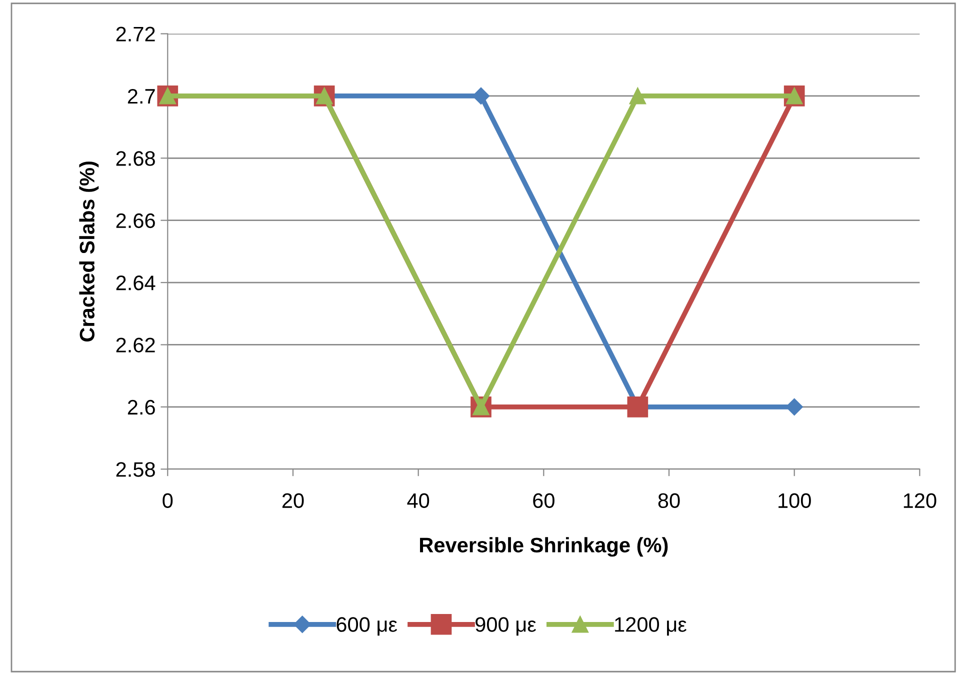 Image resolution: width=958 pixels, height=675 pixels. What do you see at coordinates (135, 220) in the screenshot?
I see `y-tick-label: 2.66` at bounding box center [135, 220].